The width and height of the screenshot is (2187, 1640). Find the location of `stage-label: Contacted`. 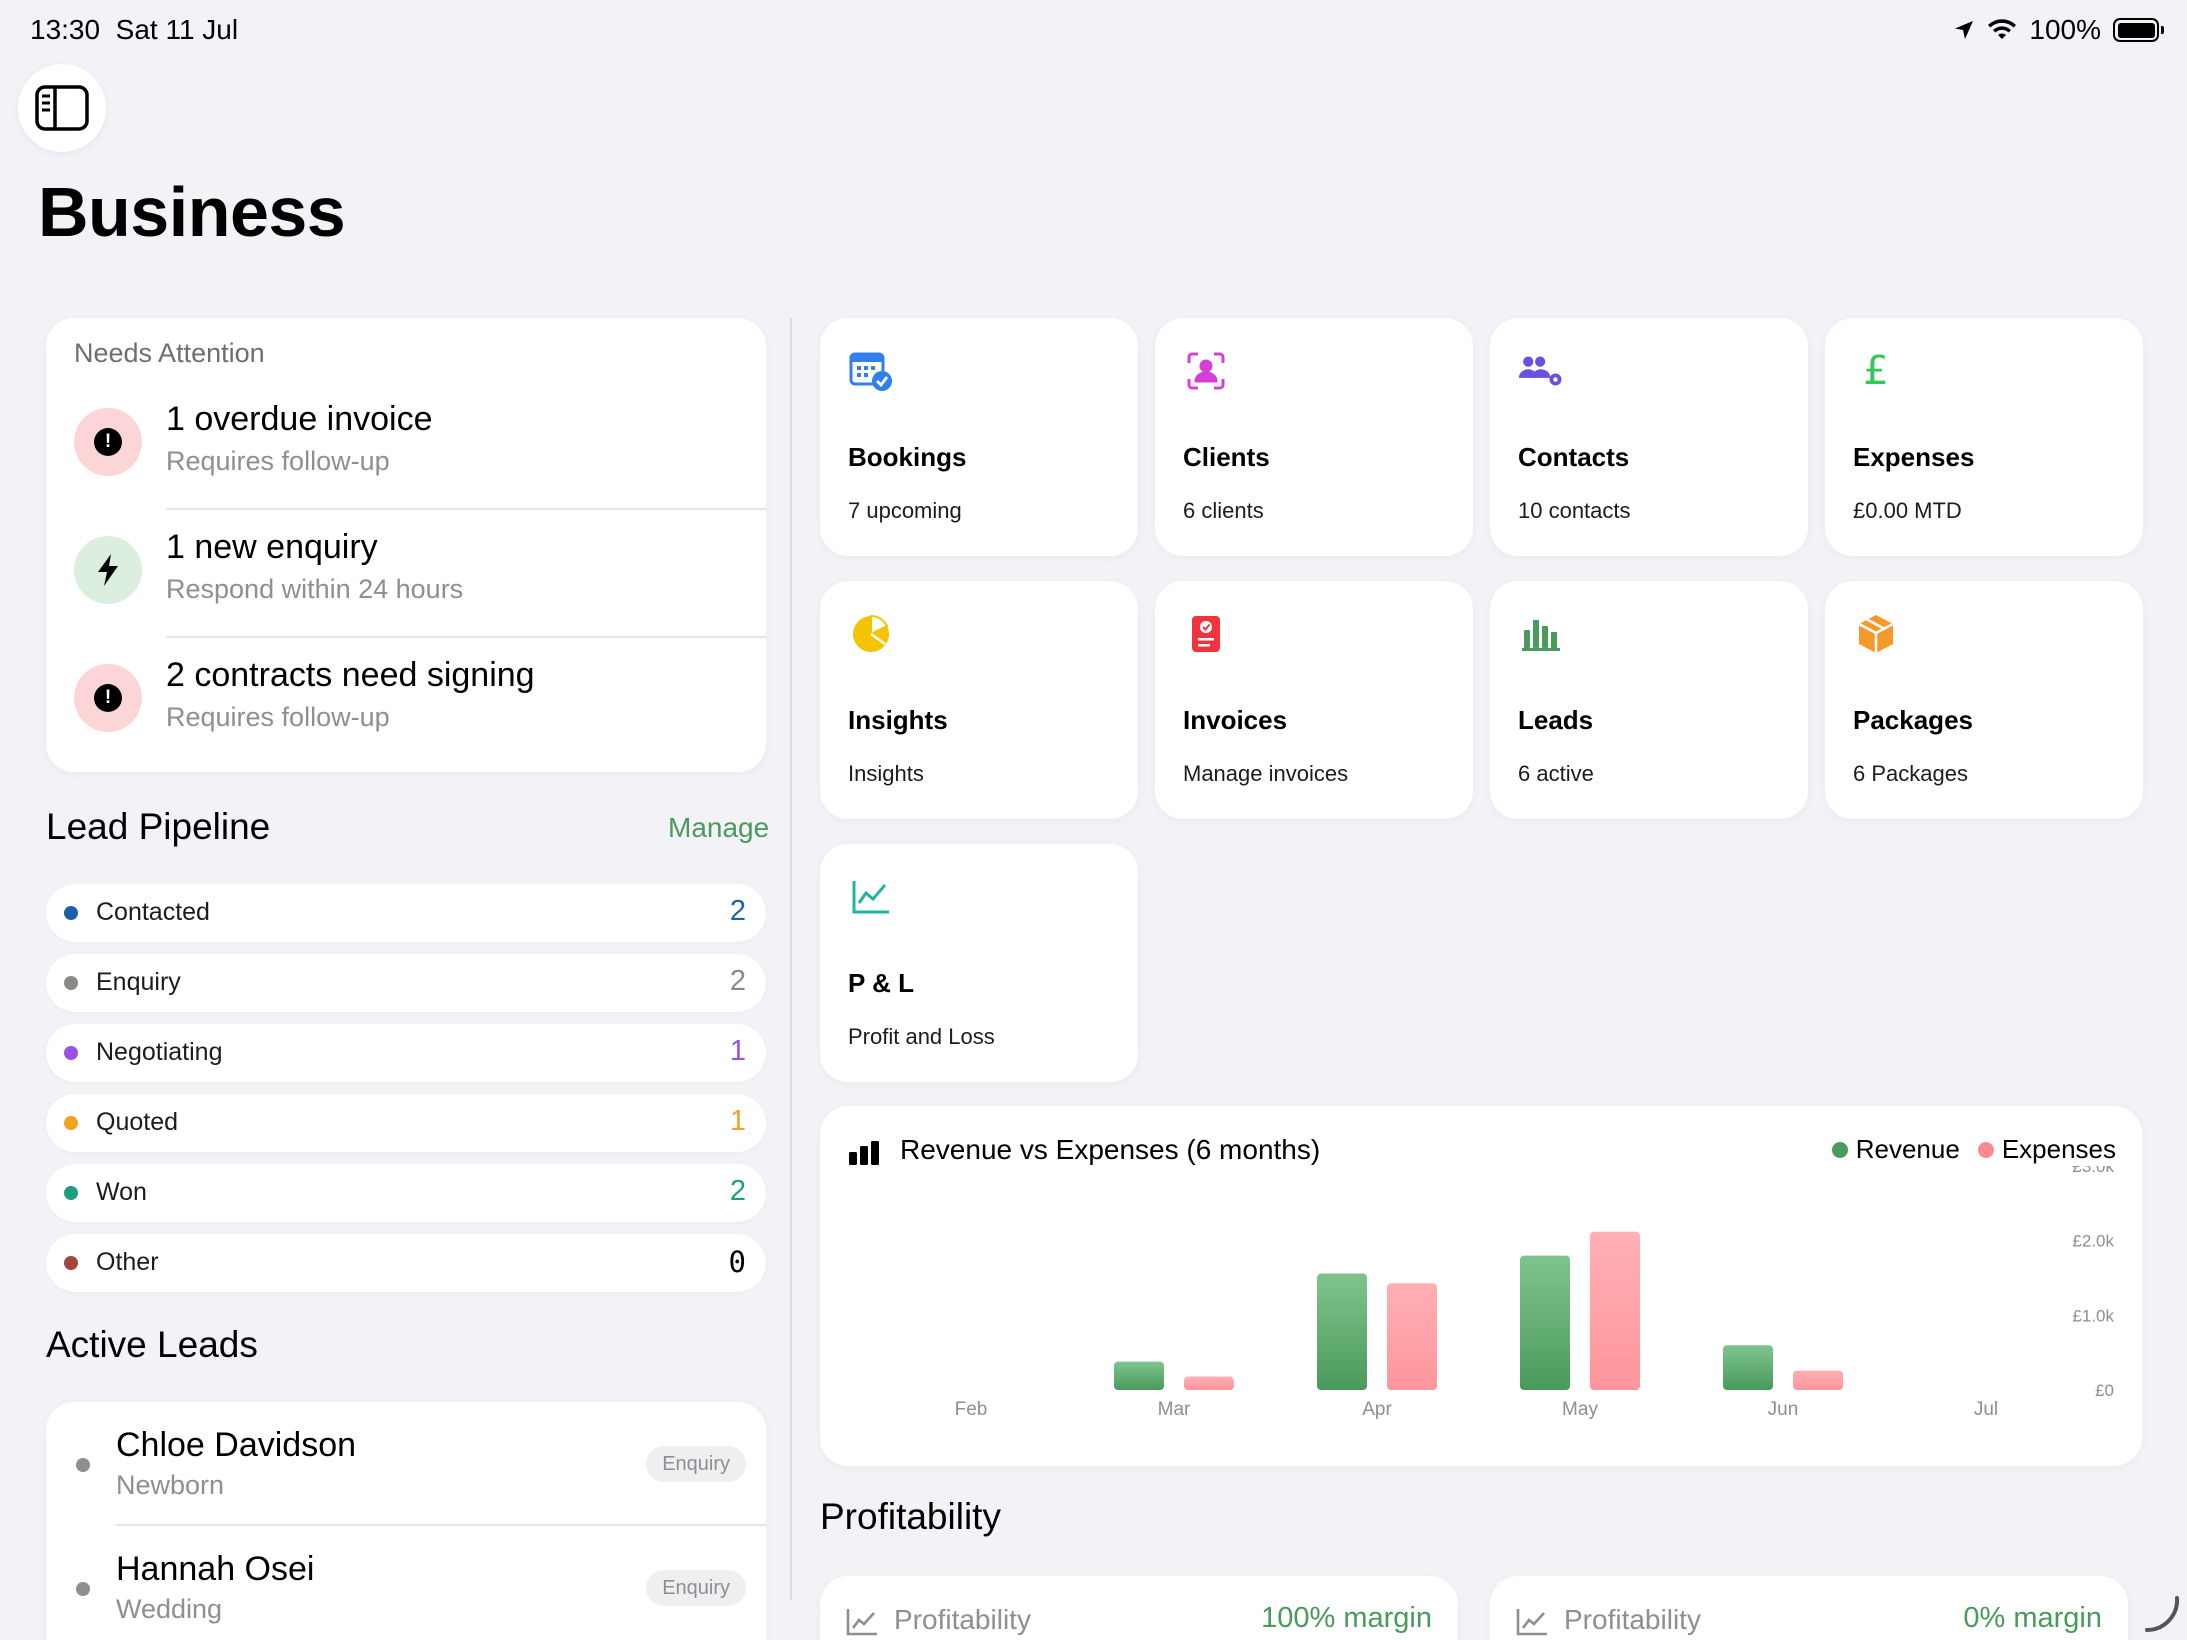

stage-label: Contacted is located at coordinates (153, 912).